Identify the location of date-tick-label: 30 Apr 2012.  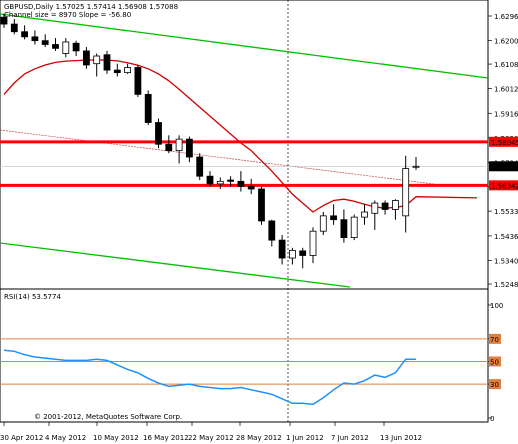
(21, 438).